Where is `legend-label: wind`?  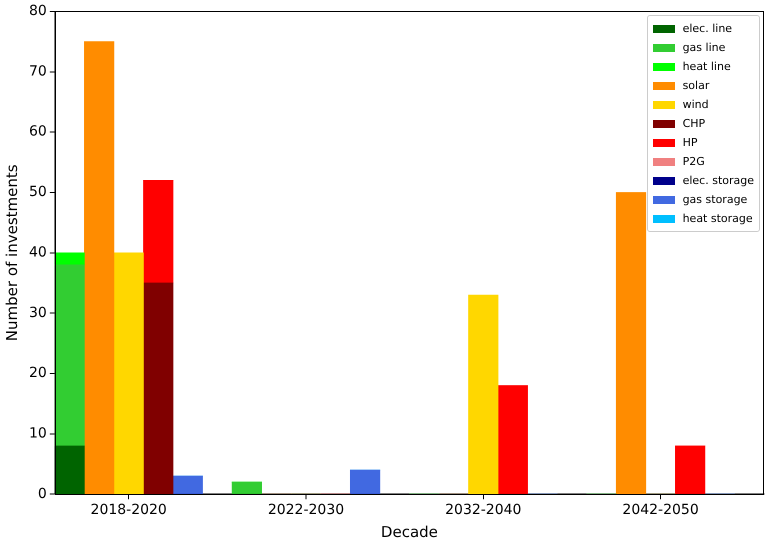 legend-label: wind is located at coordinates (695, 105).